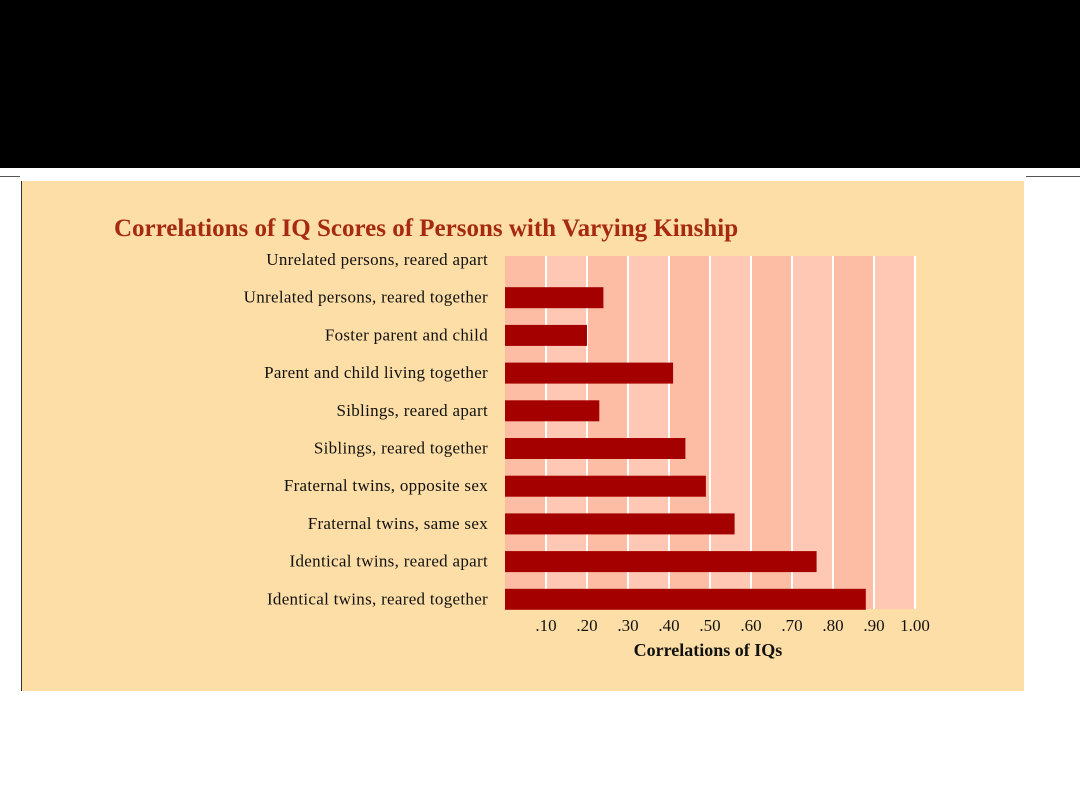 Image resolution: width=1080 pixels, height=810 pixels. I want to click on category-label: Identical twins, reared together, so click(377, 598).